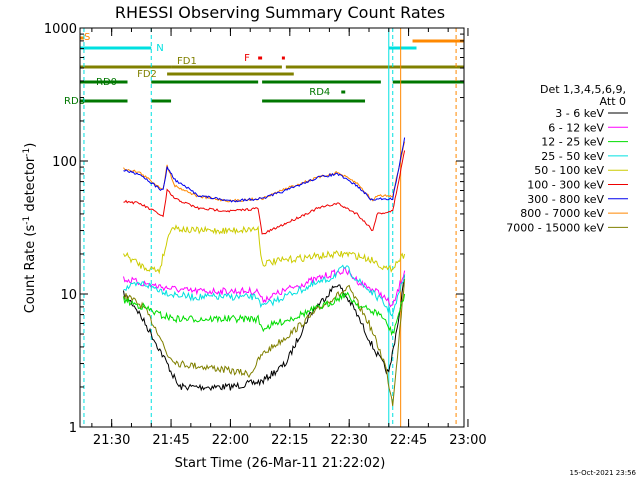  What do you see at coordinates (565, 199) in the screenshot?
I see `legend-label-6: 300 - 800 keV` at bounding box center [565, 199].